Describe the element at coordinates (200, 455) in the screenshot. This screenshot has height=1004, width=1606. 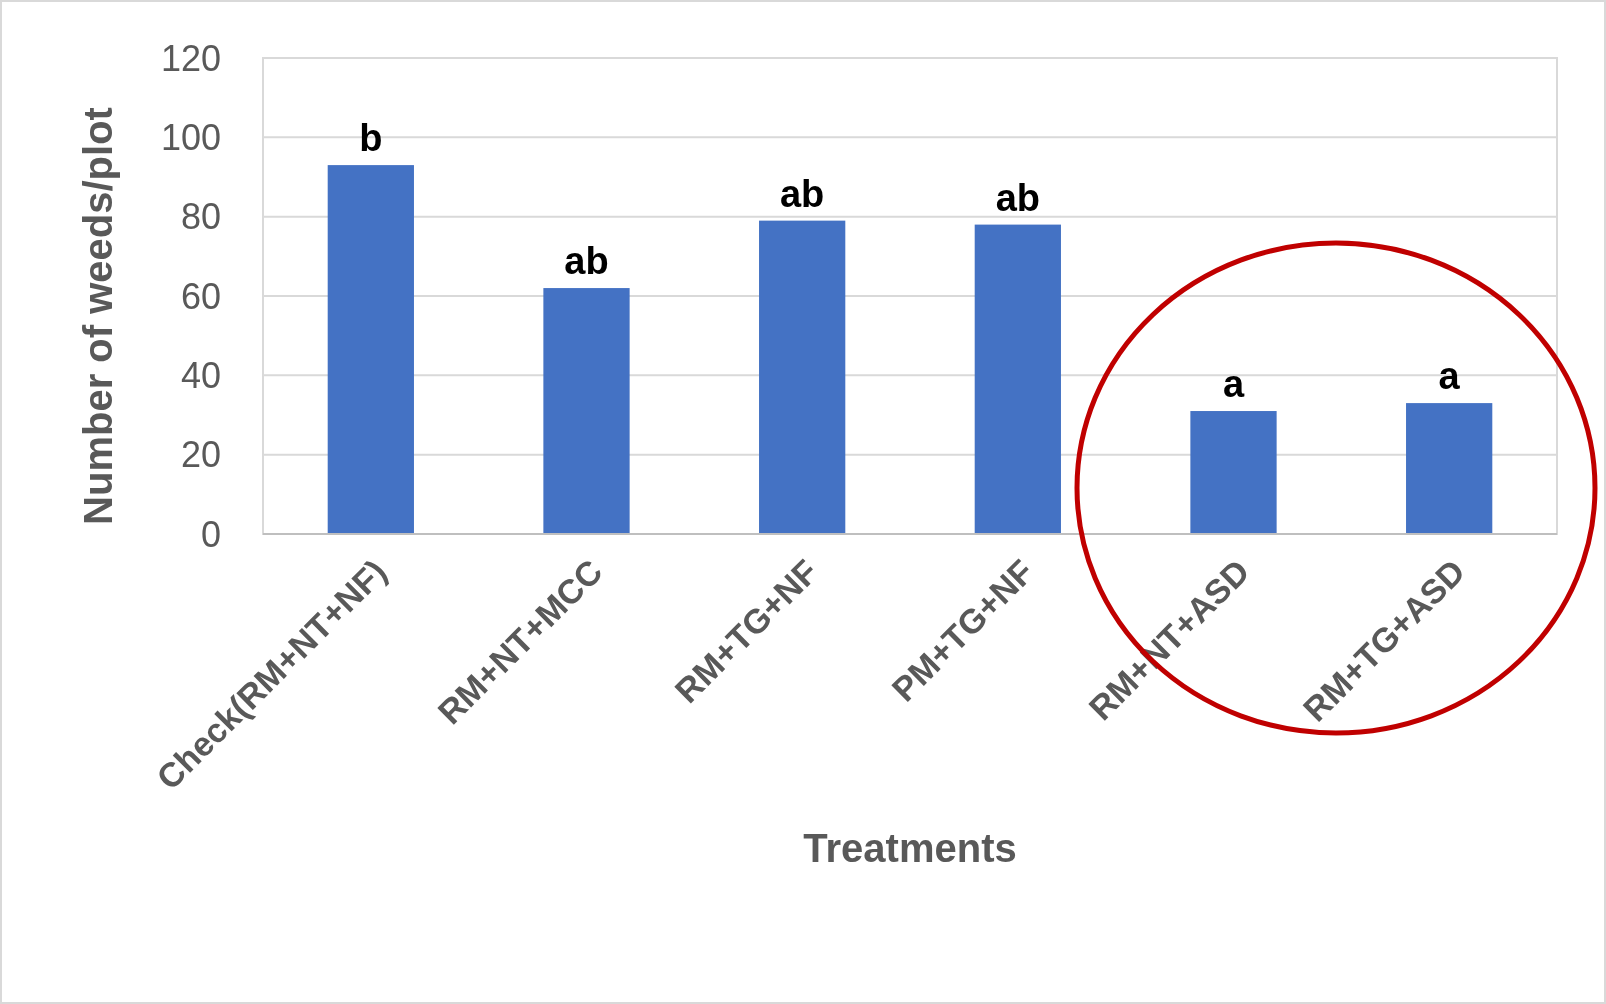
I see `y-tick-label: 20` at that location.